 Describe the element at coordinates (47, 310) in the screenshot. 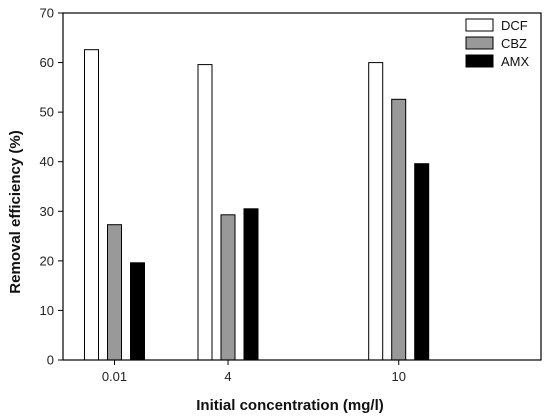

I see `y-tick-label-10: 10` at that location.